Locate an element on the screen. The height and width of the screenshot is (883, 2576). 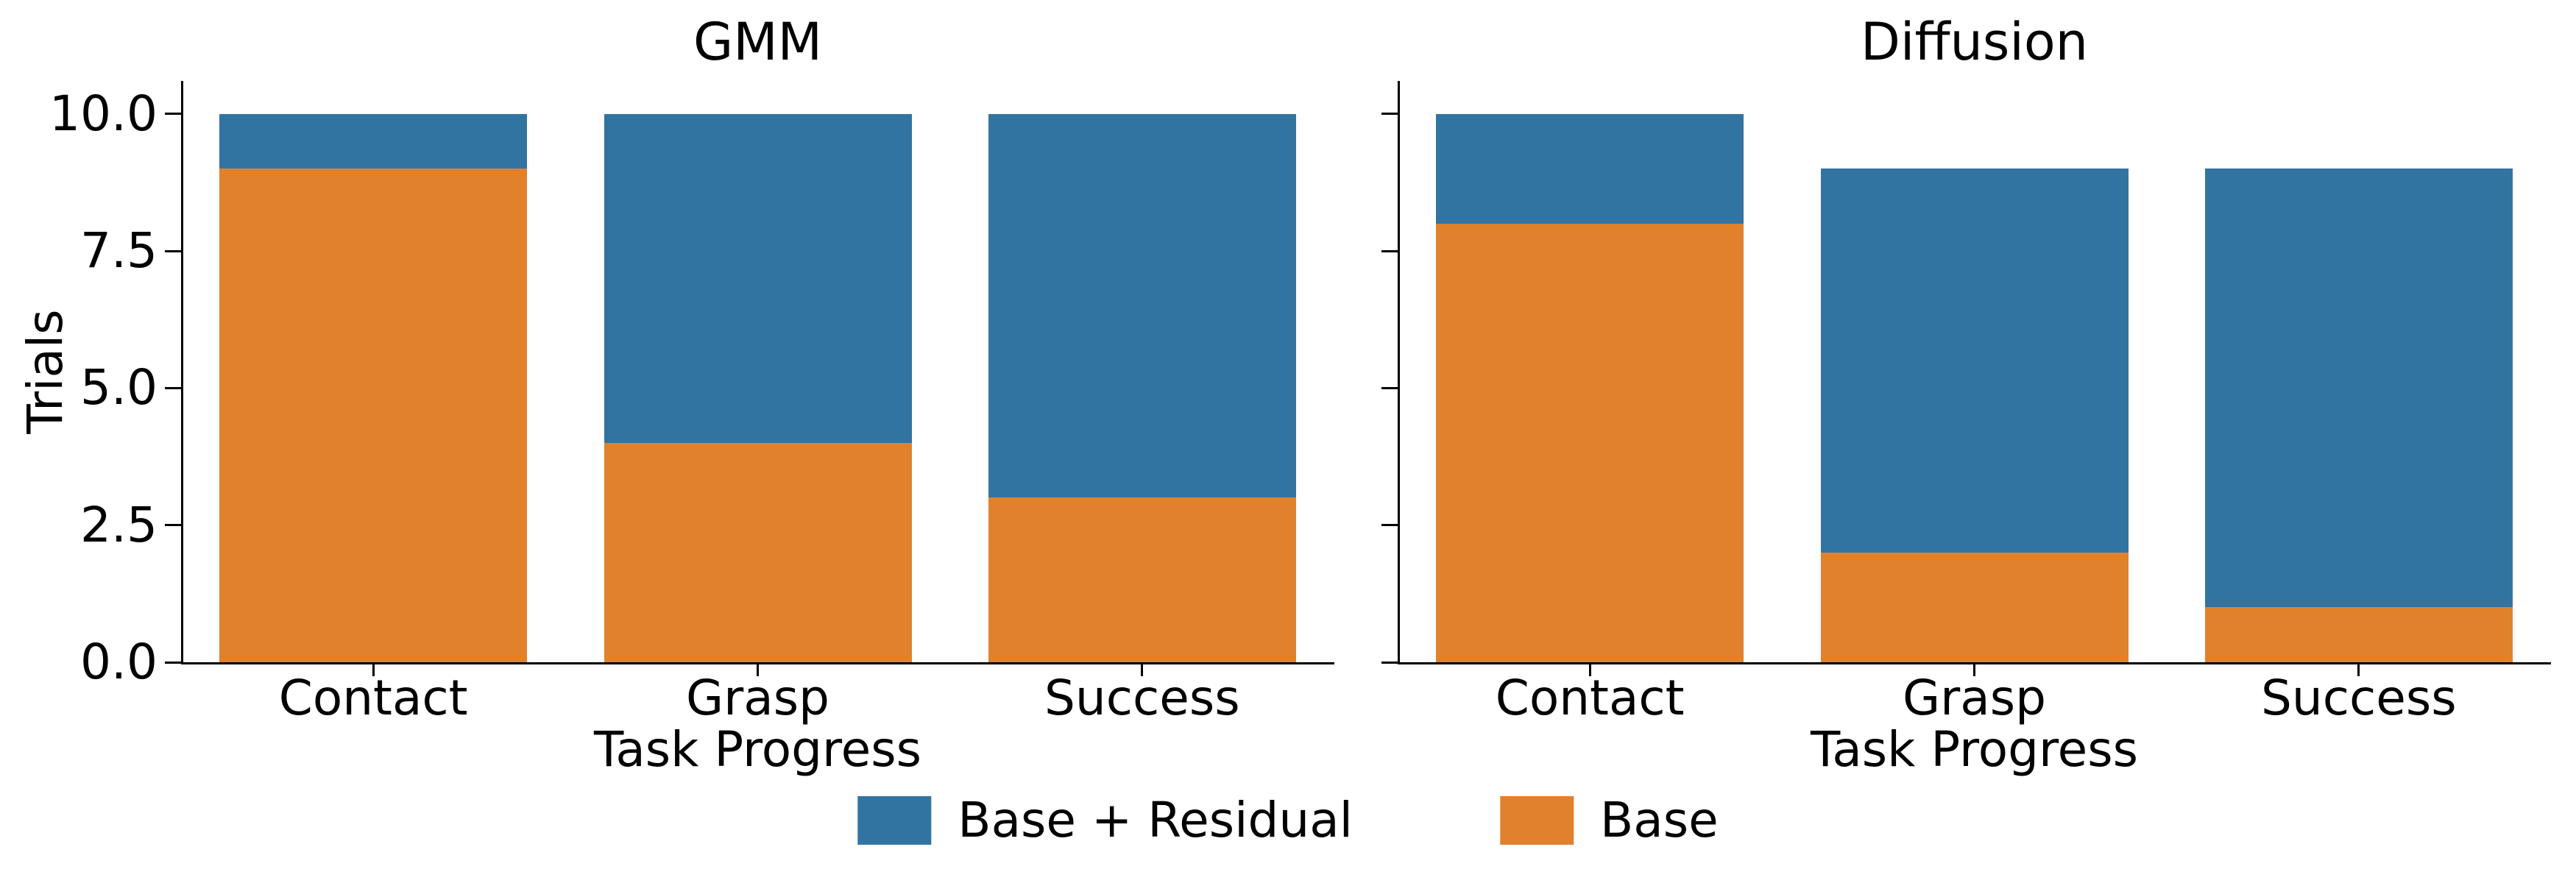
legend-label: Base is located at coordinates (1659, 820).